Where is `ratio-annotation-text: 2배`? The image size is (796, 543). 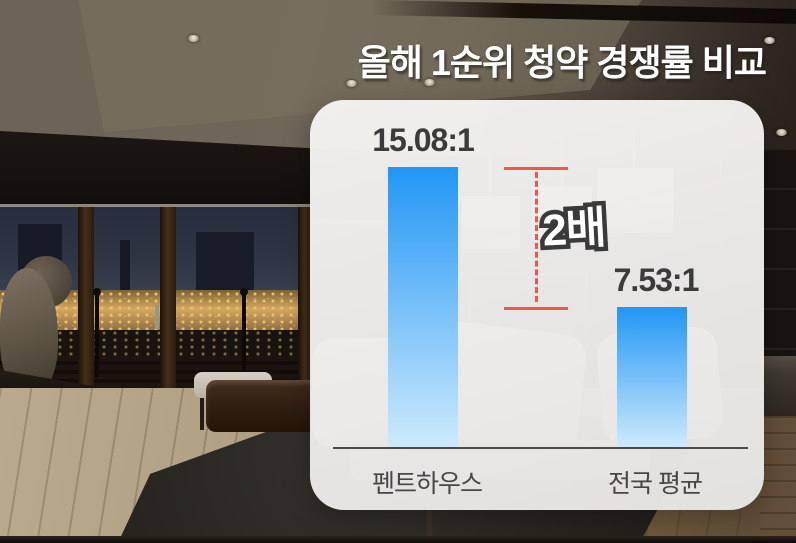 ratio-annotation-text: 2배 is located at coordinates (574, 229).